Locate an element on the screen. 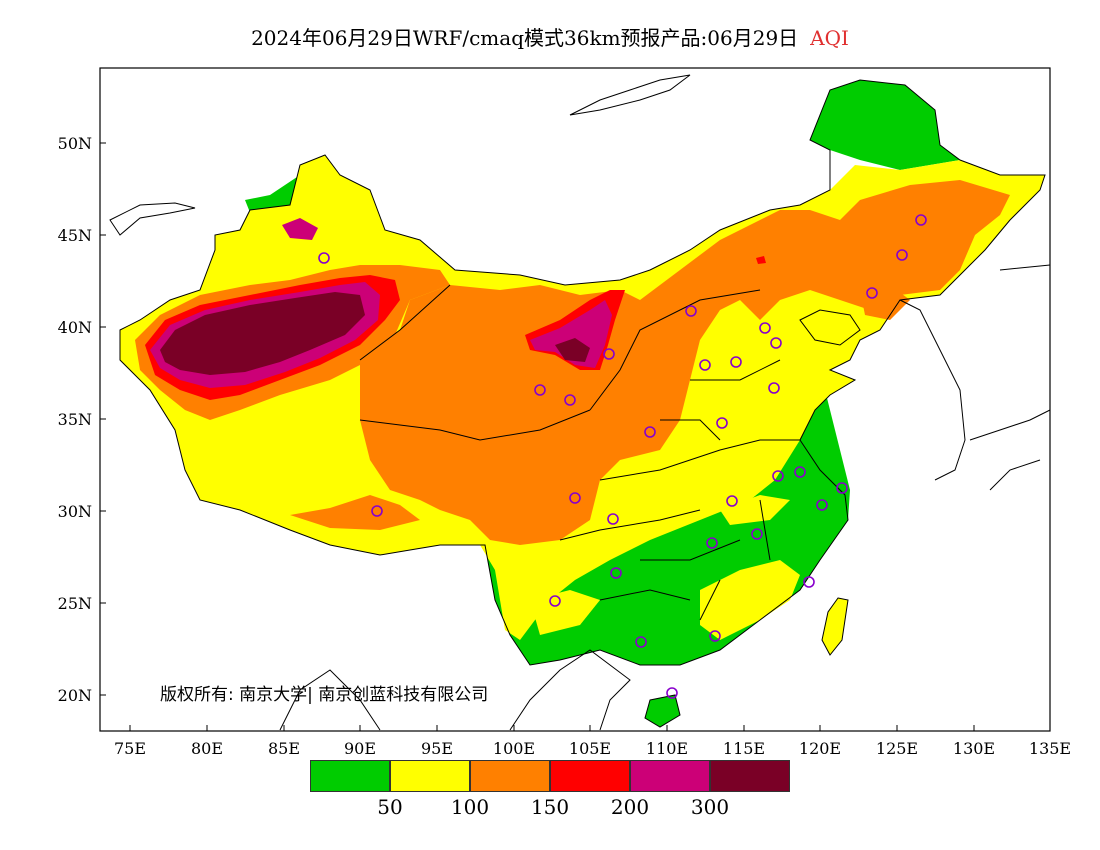 The height and width of the screenshot is (850, 1100). province-lines-a is located at coordinates (579, 412).